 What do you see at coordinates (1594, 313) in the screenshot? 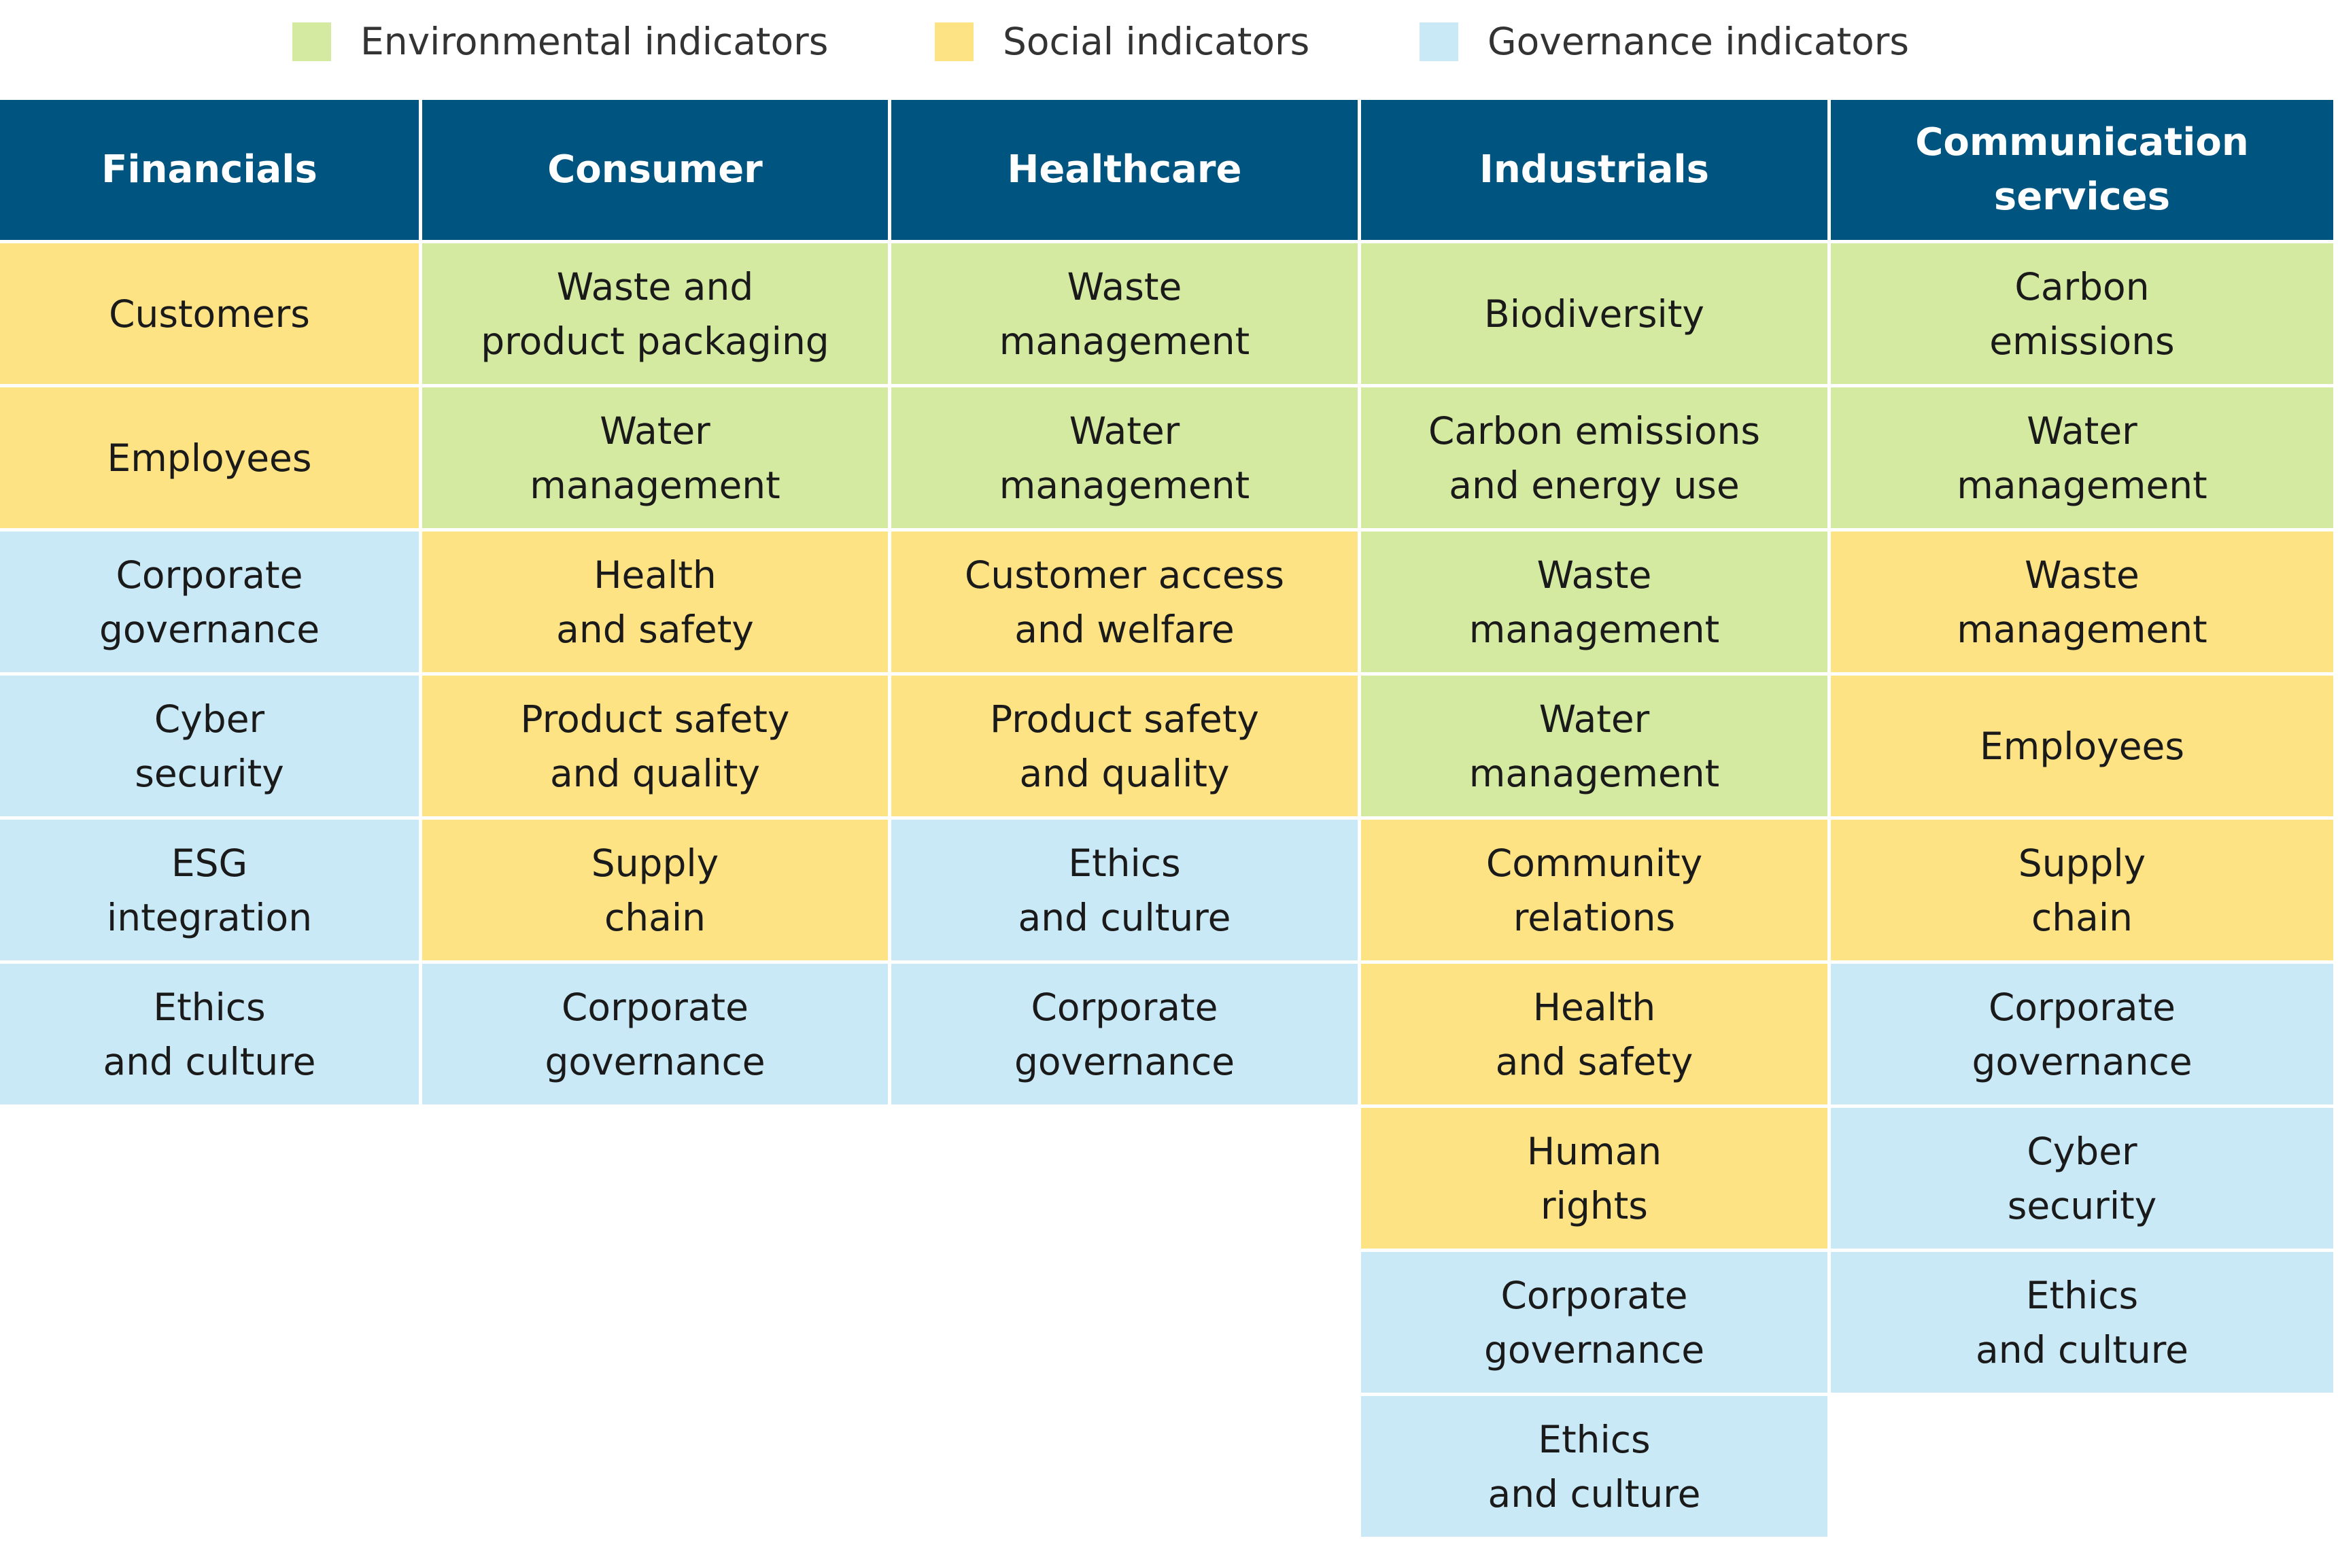
I see `table-cell: Biodiversity` at bounding box center [1594, 313].